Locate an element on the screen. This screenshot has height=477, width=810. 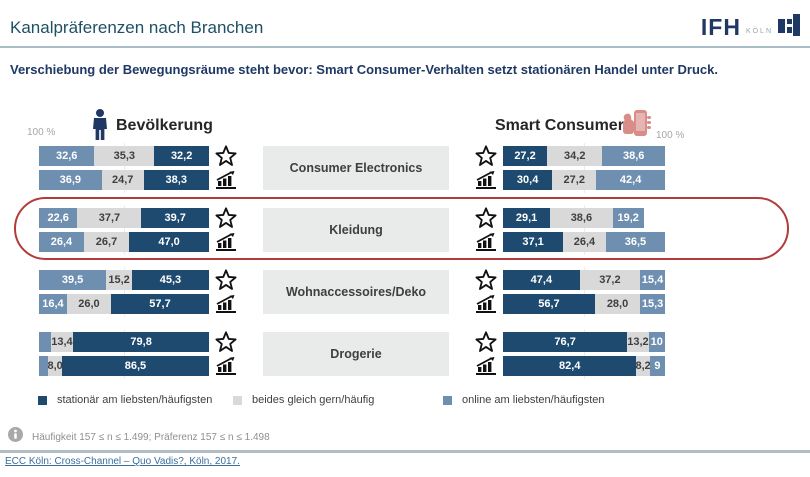
left-praeferenz-bar: 39,5 15,2 45,3 is located at coordinates (124, 280).